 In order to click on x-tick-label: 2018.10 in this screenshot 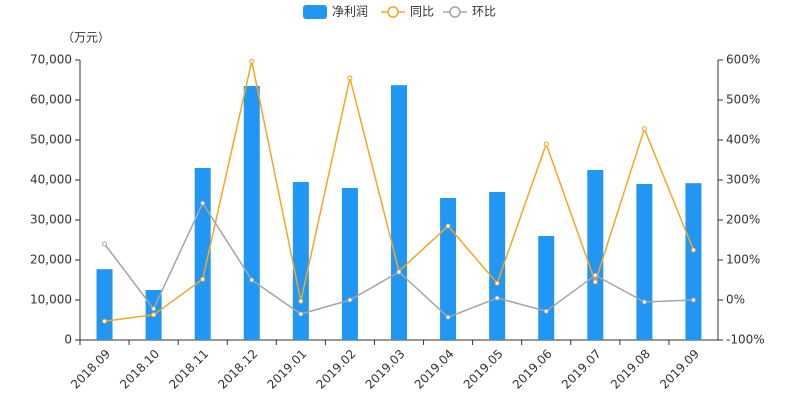, I will do `click(139, 369)`.